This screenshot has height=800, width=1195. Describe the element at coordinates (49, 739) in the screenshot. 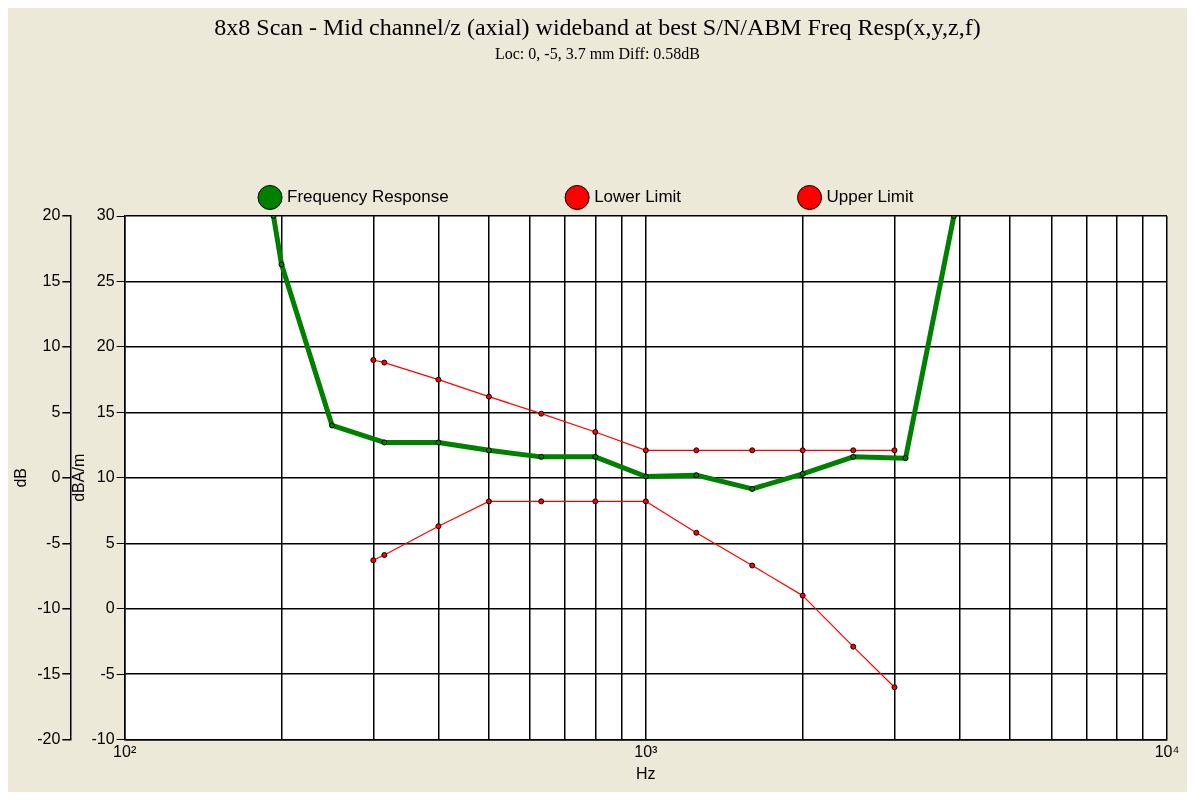

I see `y-tick-label: -20` at that location.